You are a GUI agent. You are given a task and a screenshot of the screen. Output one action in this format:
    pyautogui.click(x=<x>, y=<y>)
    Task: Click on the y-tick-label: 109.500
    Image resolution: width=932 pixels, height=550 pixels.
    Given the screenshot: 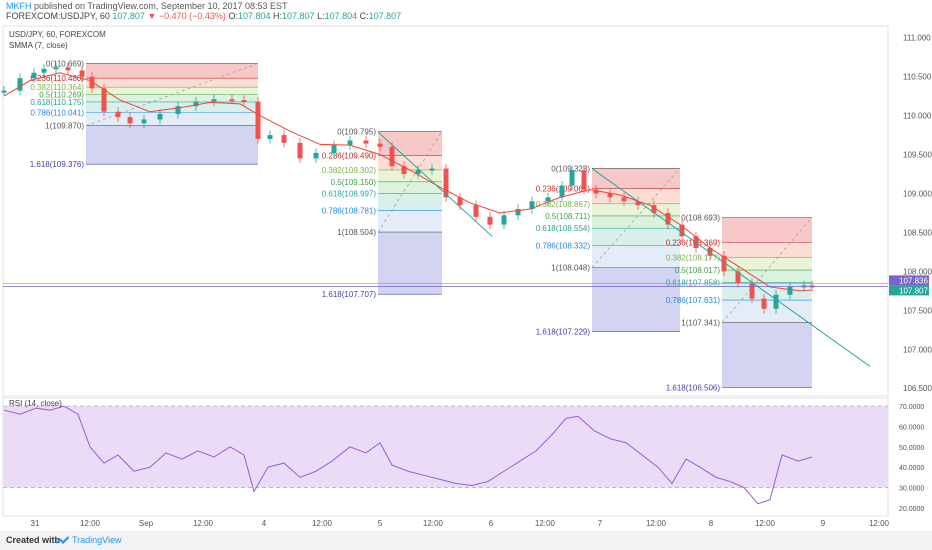 What is the action you would take?
    pyautogui.click(x=917, y=155)
    